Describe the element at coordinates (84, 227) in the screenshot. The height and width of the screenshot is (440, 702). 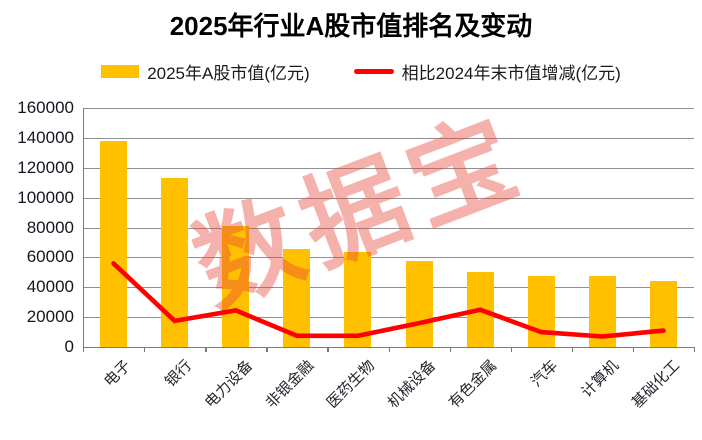
I see `y-axis-line` at that location.